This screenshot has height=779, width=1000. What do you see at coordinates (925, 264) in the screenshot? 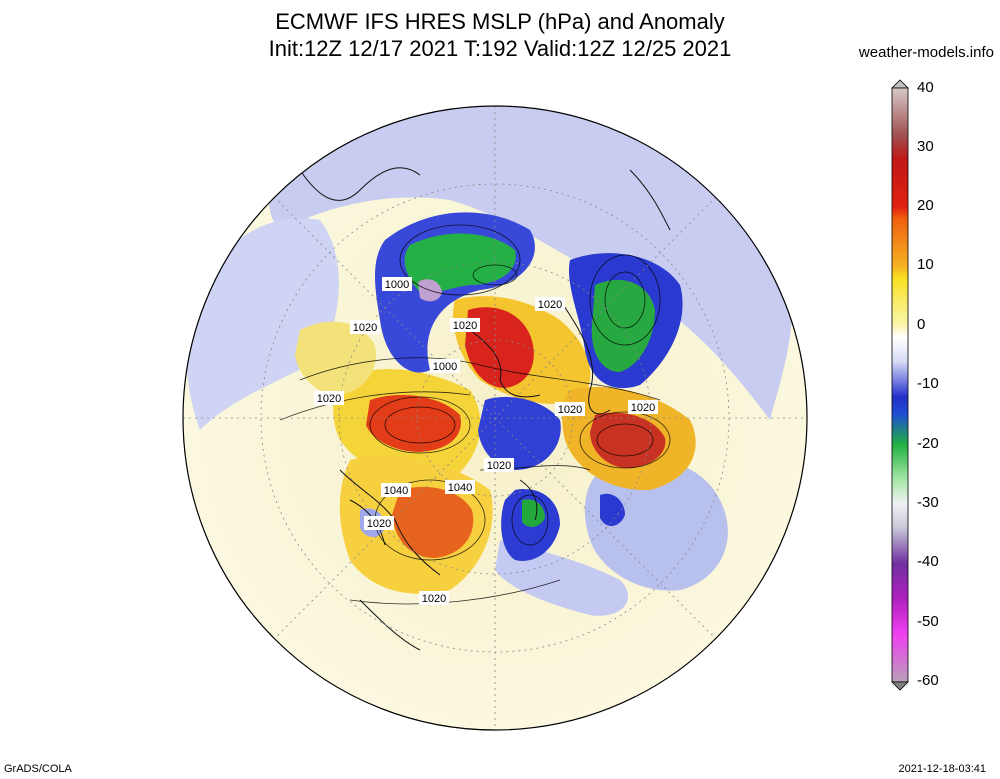
I see `colorbar-tick: 10` at bounding box center [925, 264].